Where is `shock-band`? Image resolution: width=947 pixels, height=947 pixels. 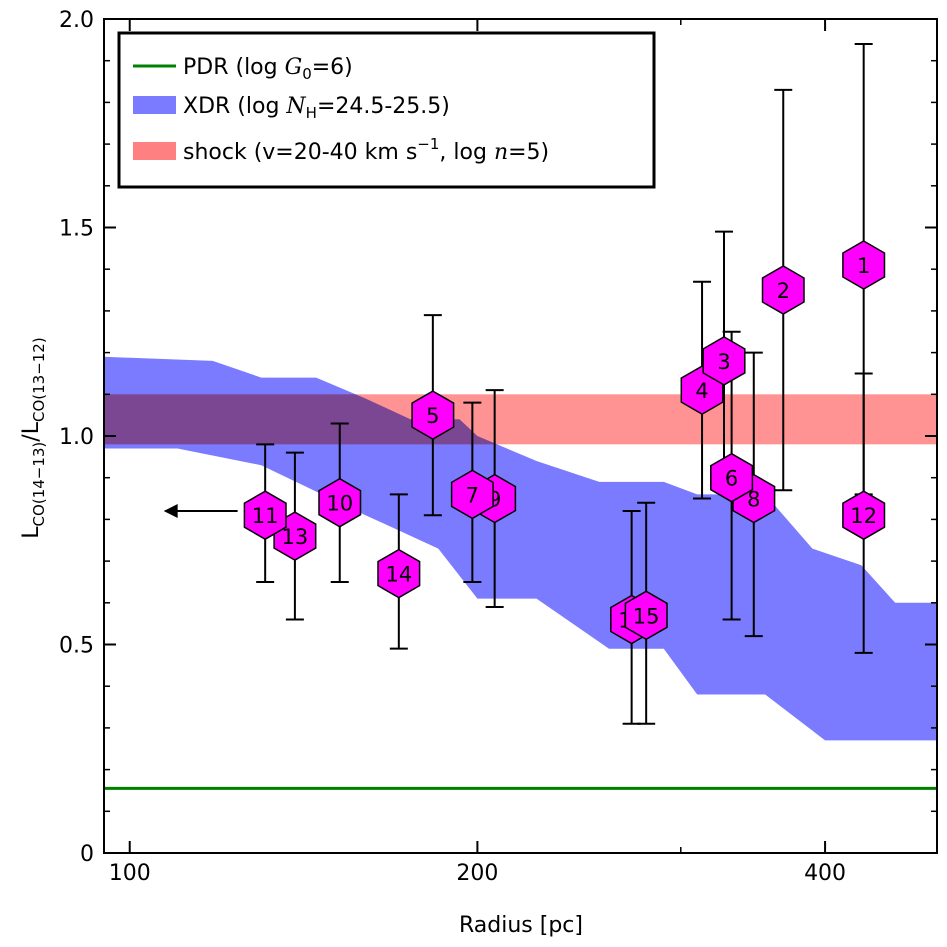
shock-band is located at coordinates (520, 419).